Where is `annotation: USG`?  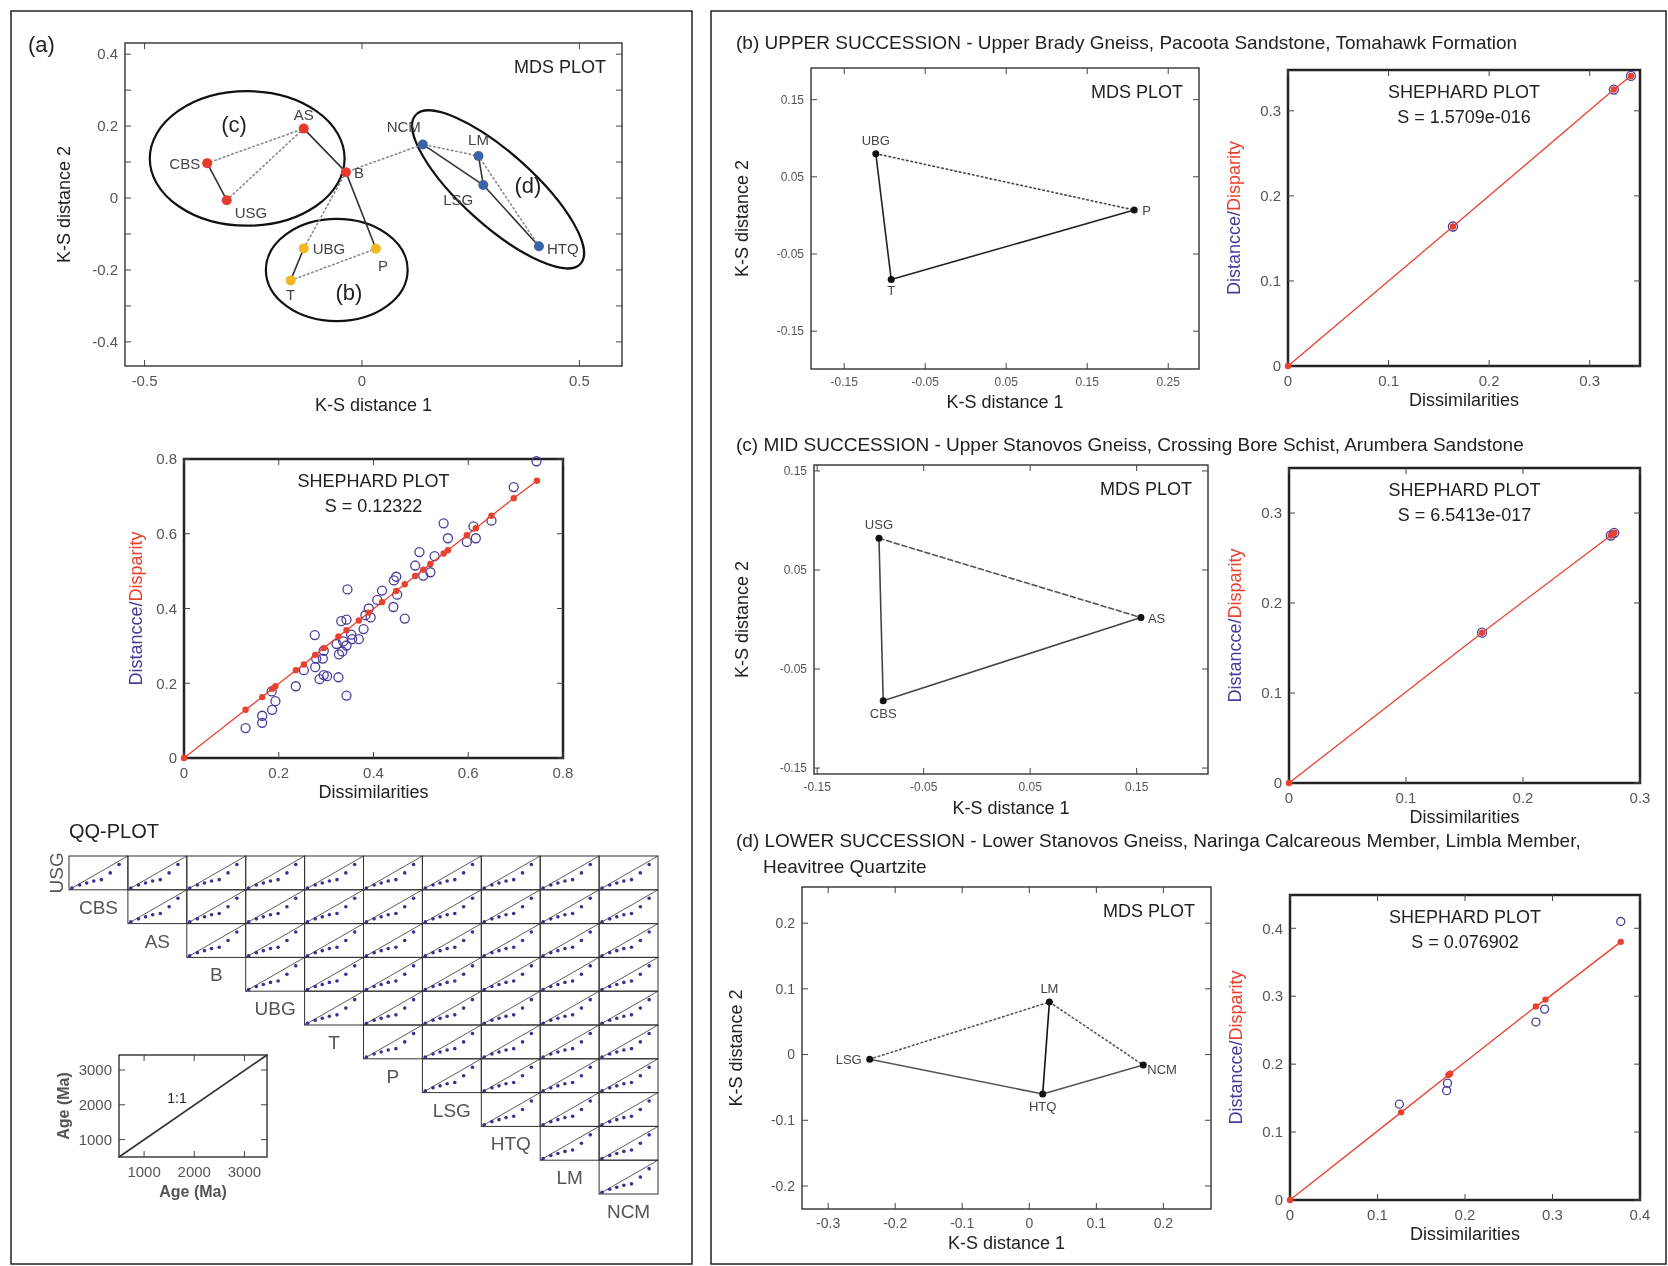
annotation: USG is located at coordinates (879, 525).